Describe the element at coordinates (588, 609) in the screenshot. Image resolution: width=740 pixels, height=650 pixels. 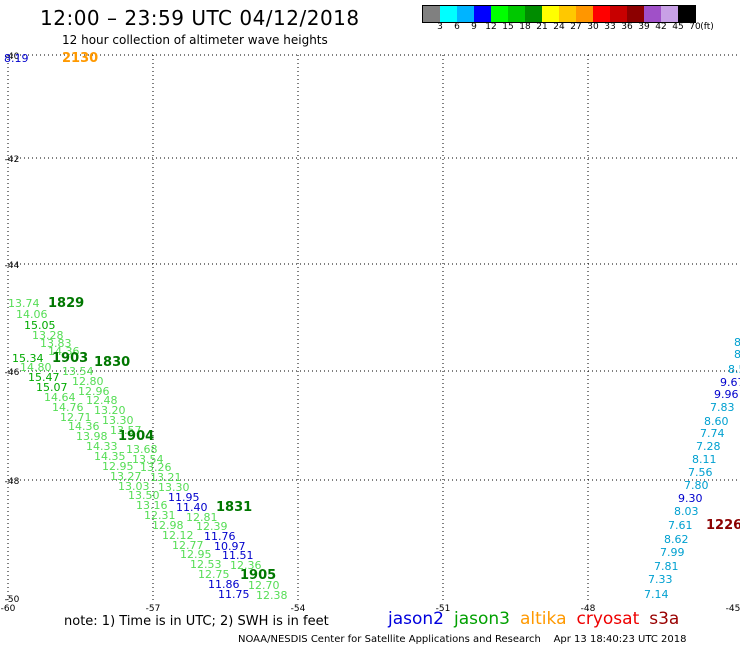
I see `lon-label: -48` at that location.